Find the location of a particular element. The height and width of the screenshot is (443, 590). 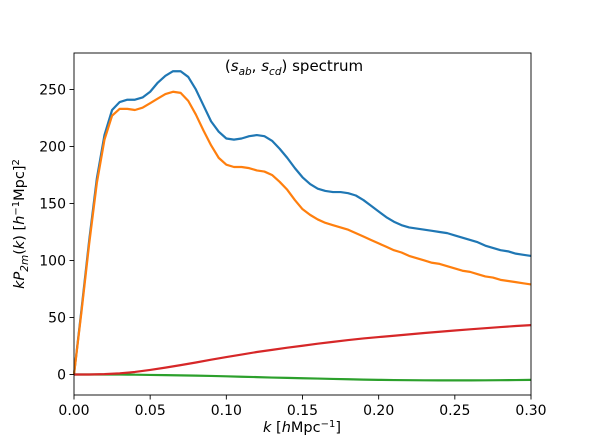

x-tick-label: 0.15 is located at coordinates (302, 411).